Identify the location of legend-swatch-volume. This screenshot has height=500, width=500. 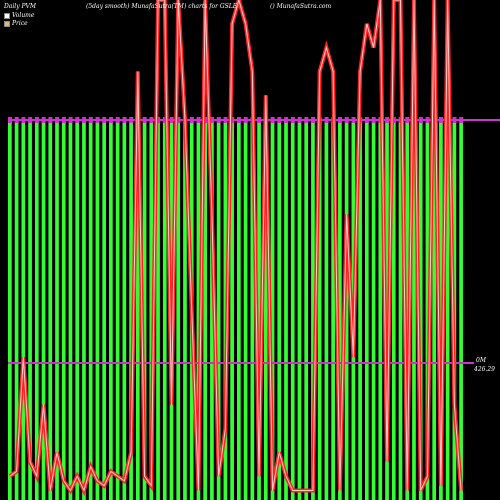
(7, 16).